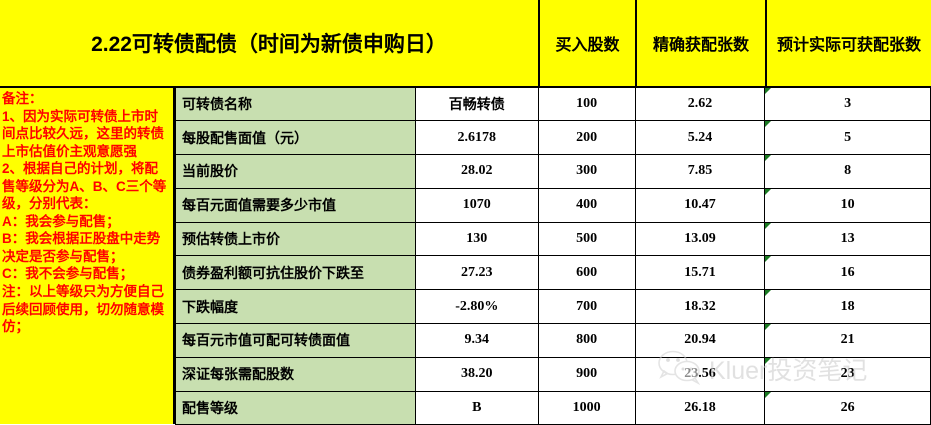  Describe the element at coordinates (295, 273) in the screenshot. I see `row-label-cell: 债券盈利额可抗住股价下跌至` at that location.